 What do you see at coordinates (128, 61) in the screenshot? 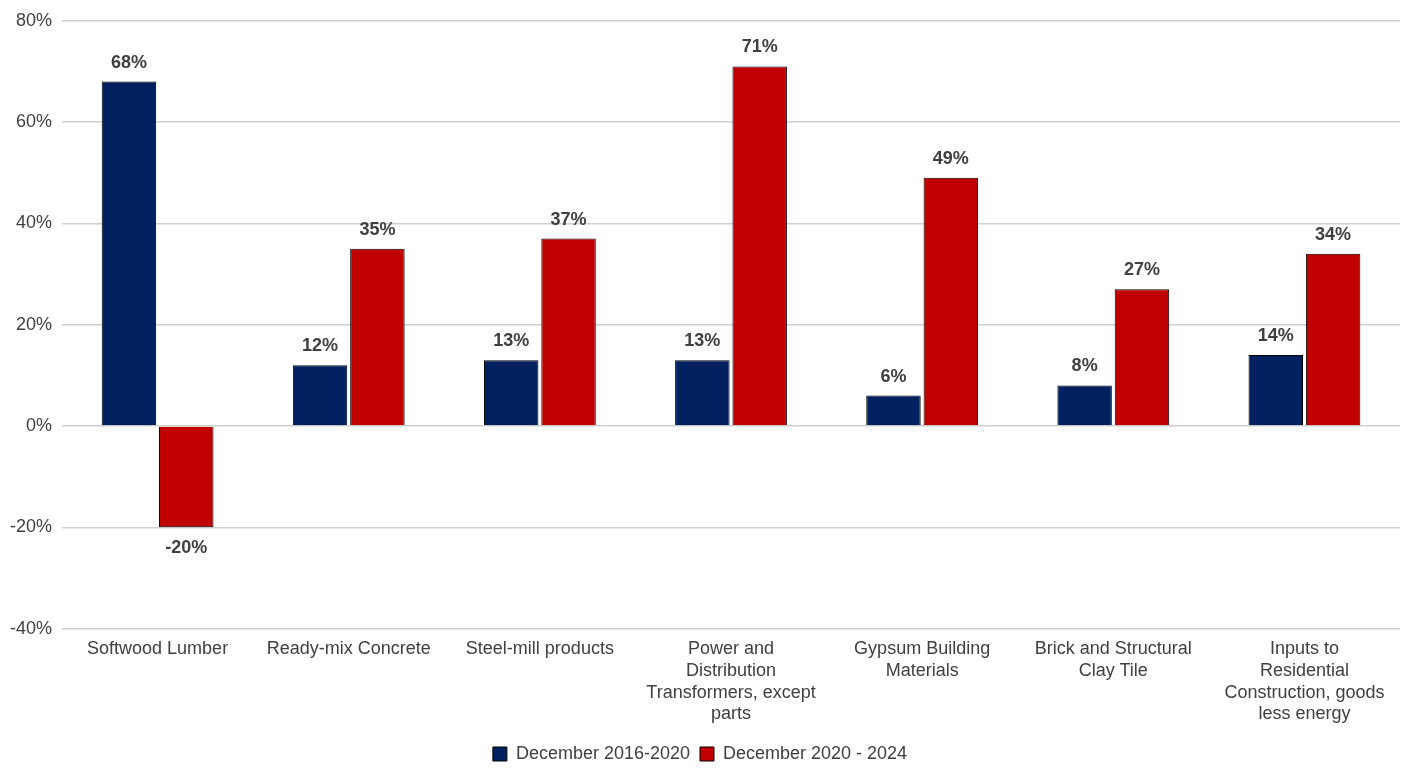
I see `data-label: 68%` at bounding box center [128, 61].